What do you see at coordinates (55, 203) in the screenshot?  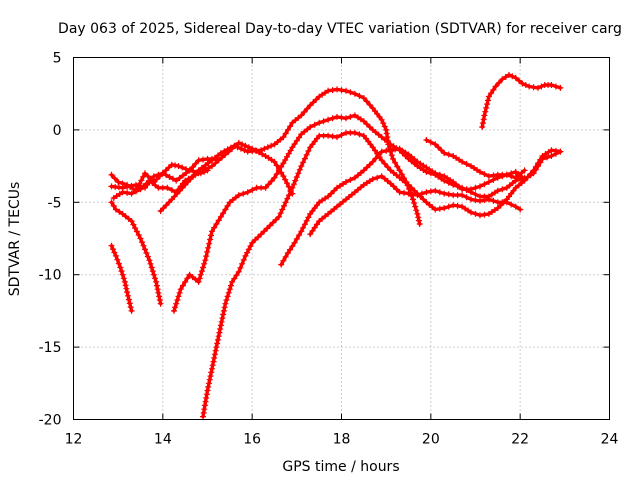 I see `y-tick-label: -5` at bounding box center [55, 203].